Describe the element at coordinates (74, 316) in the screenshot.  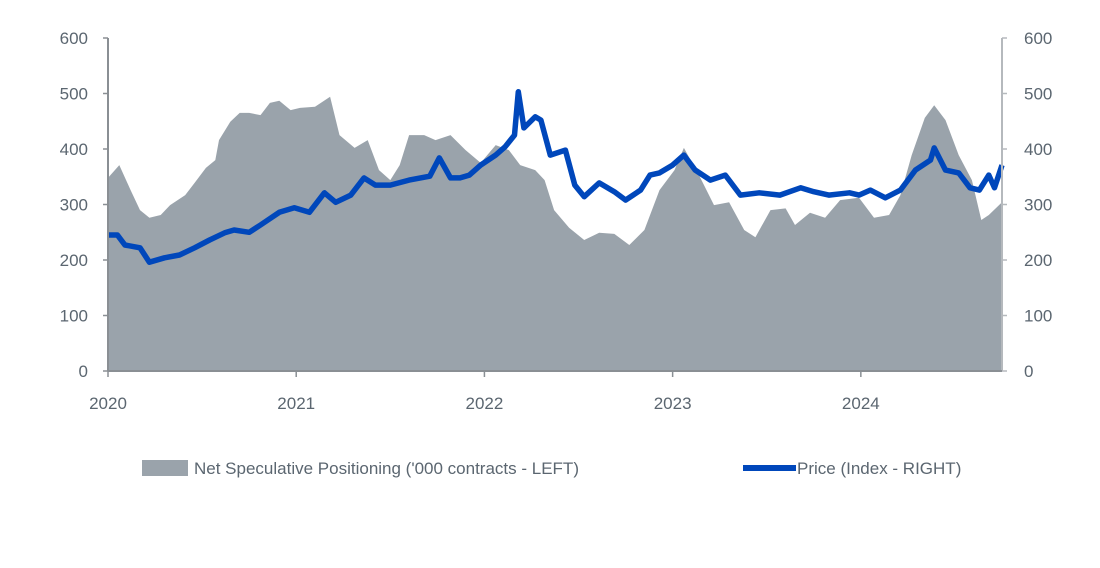
I see `left-tick-label: 100` at that location.